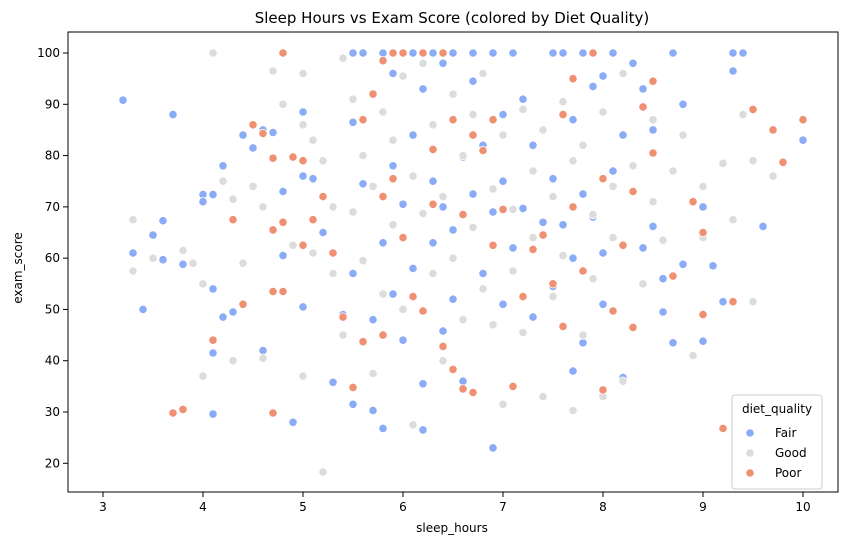 Image resolution: width=850 pixels, height=547 pixels. I want to click on legend-box, so click(777, 442).